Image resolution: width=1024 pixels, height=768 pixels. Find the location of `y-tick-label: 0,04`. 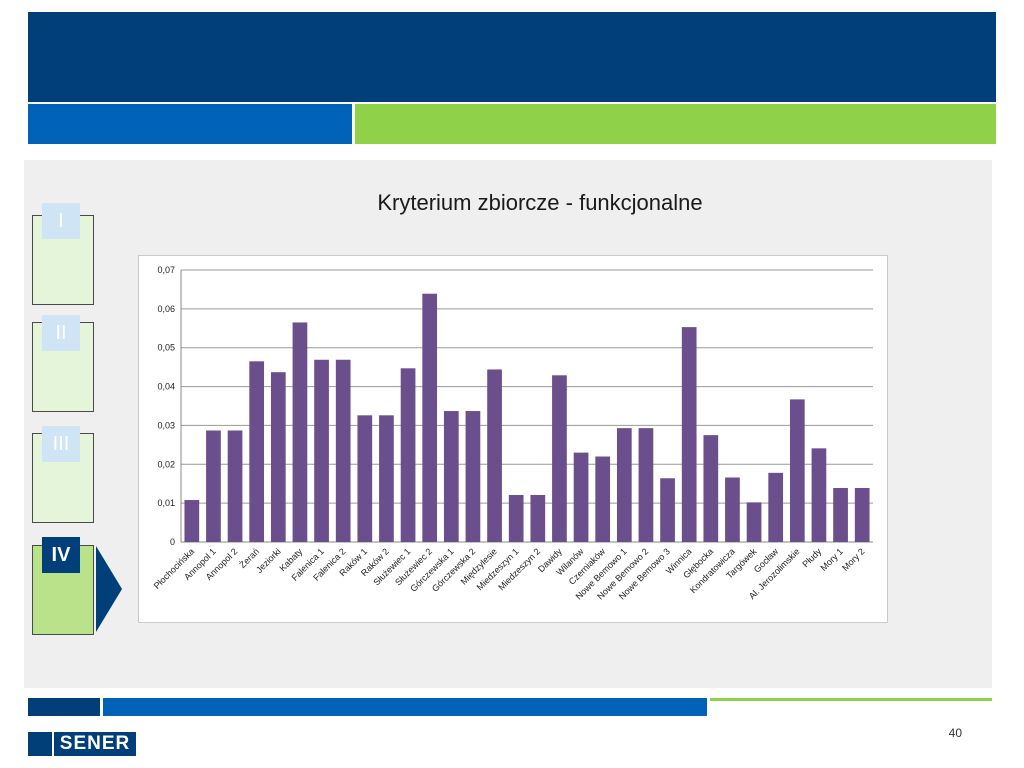

y-tick-label: 0,04 is located at coordinates (166, 387).